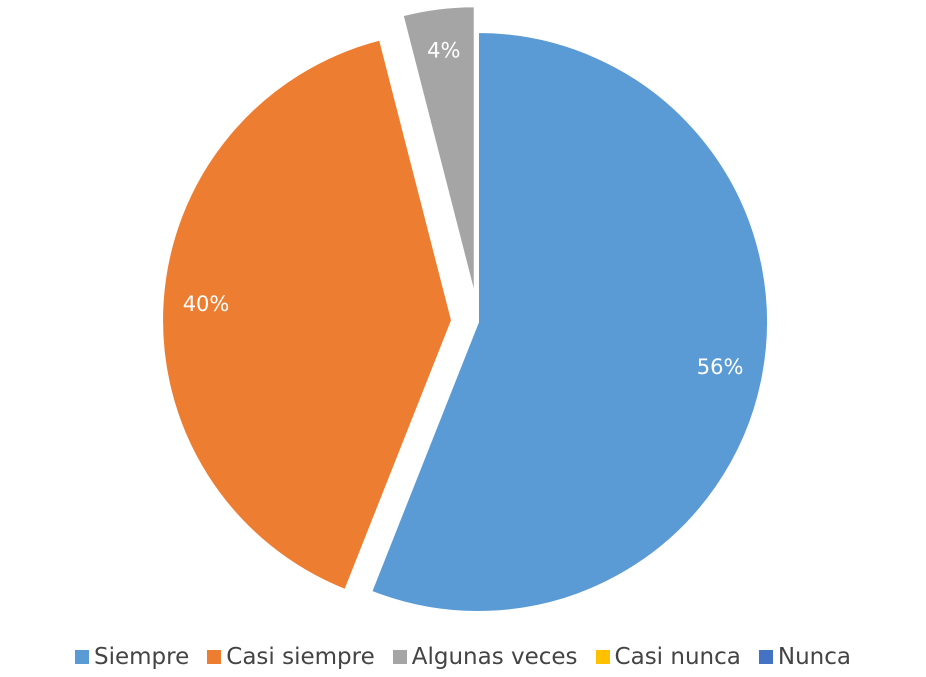 This screenshot has width=926, height=677. I want to click on data-label: 40%, so click(206, 304).